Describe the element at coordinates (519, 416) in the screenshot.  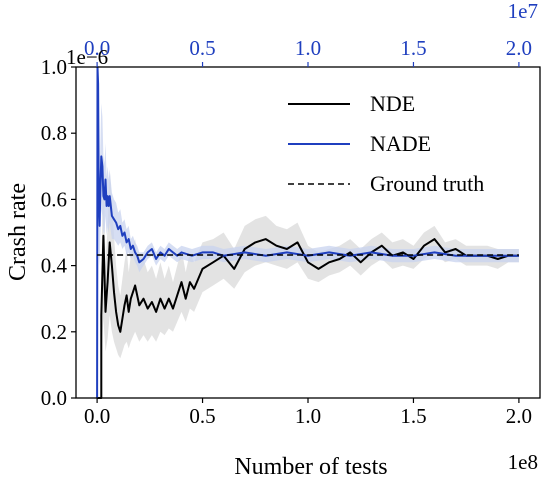
I see `x-tick-label: 2.0` at that location.